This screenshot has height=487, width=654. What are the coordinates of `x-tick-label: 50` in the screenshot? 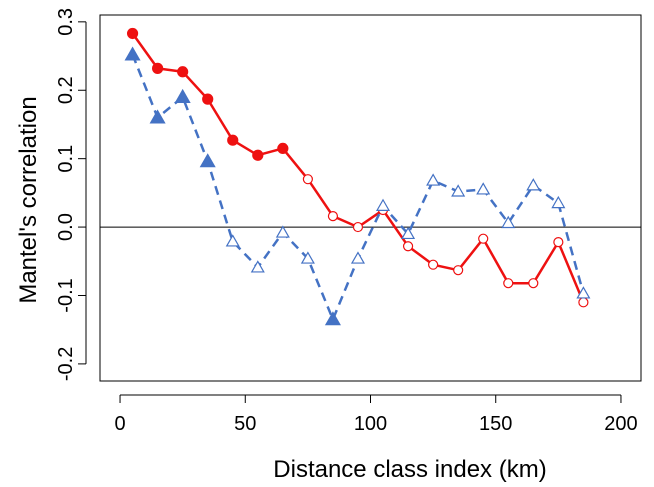 It's located at (245, 424).